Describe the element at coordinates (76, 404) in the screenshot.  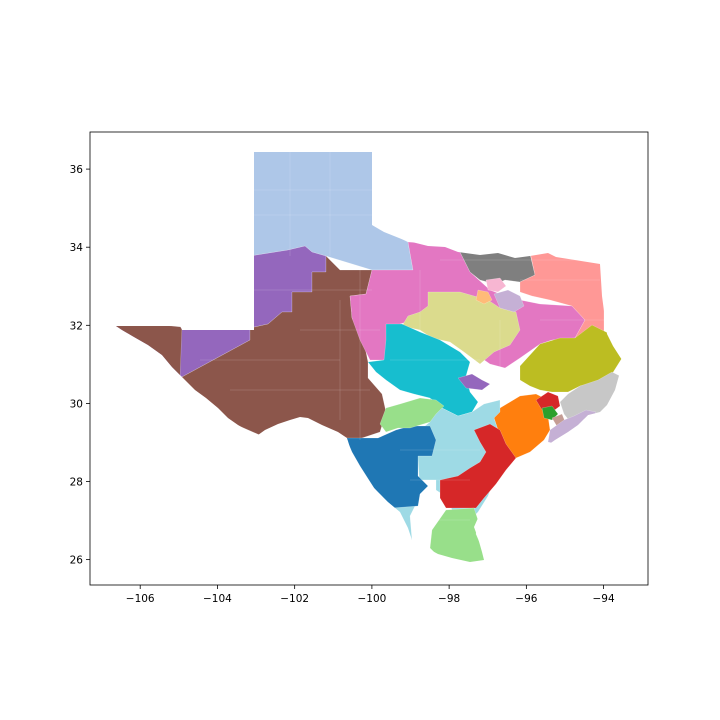
I see `y-tick-label: 30` at that location.